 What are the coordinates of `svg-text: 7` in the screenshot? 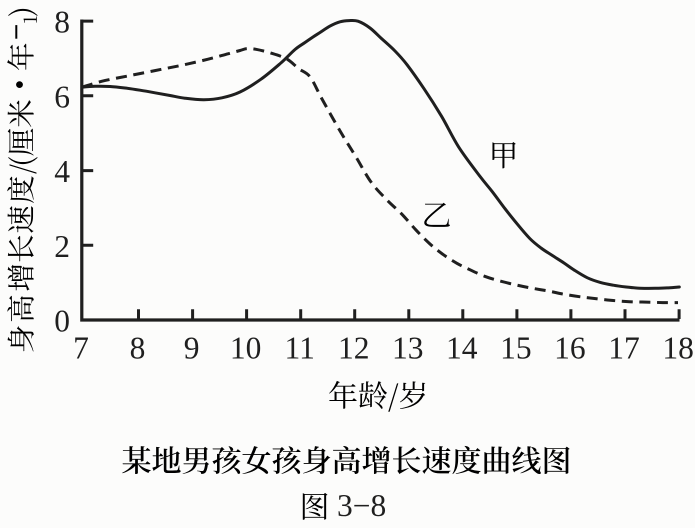 It's located at (81, 348).